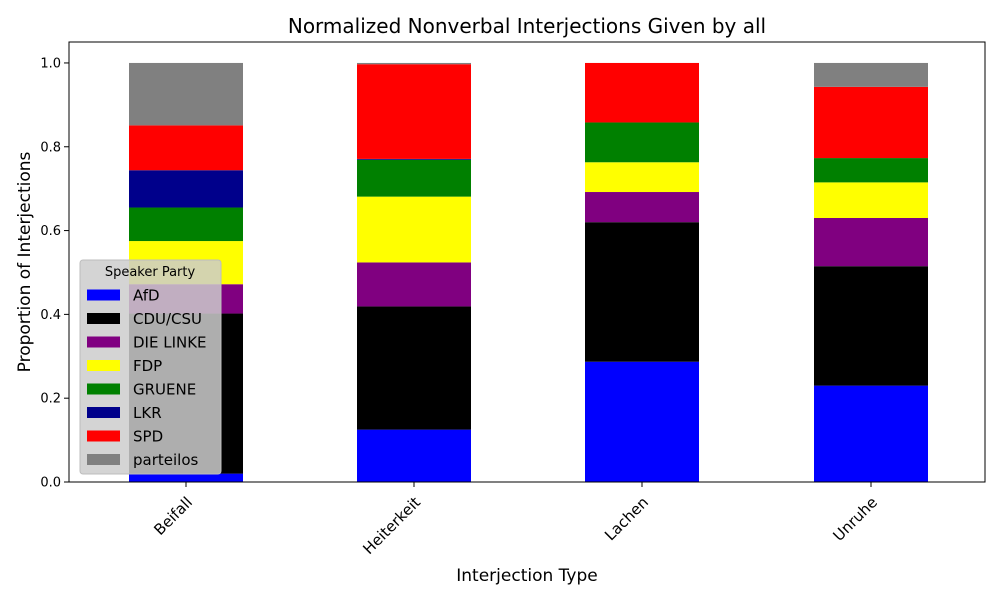  Describe the element at coordinates (50, 399) in the screenshot. I see `y-tick-label: 0.2` at that location.